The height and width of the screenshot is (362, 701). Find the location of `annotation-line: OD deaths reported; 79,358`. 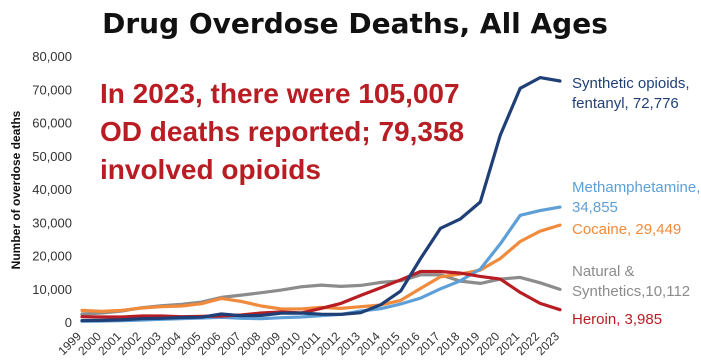

annotation-line: OD deaths reported; 79,358 is located at coordinates (282, 131).